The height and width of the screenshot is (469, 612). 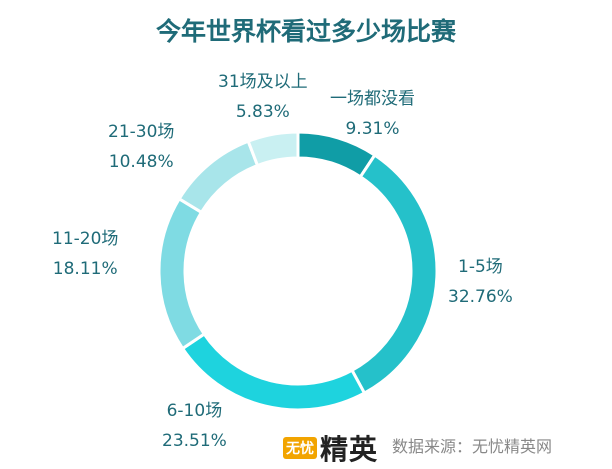 I want to click on category-label: 21-30场, so click(x=141, y=132).